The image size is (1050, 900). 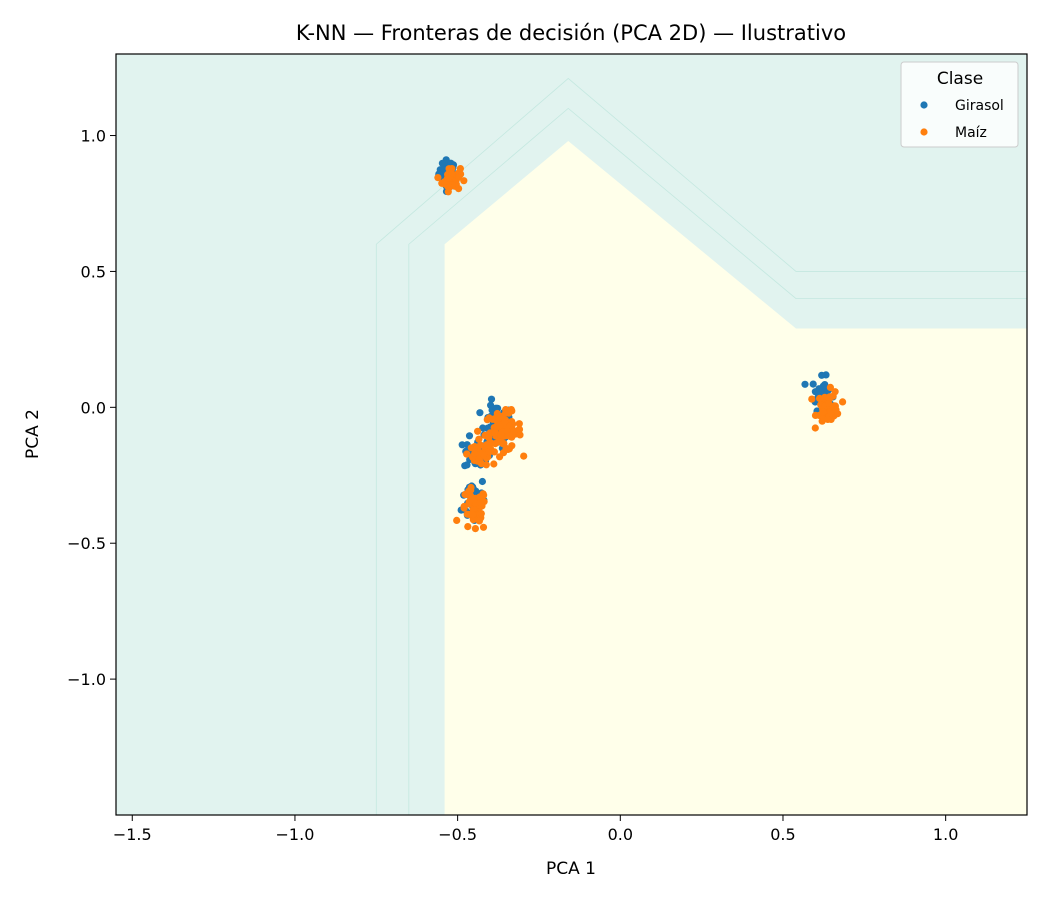 I want to click on y-tick-label: 0.0, so click(x=93, y=407).